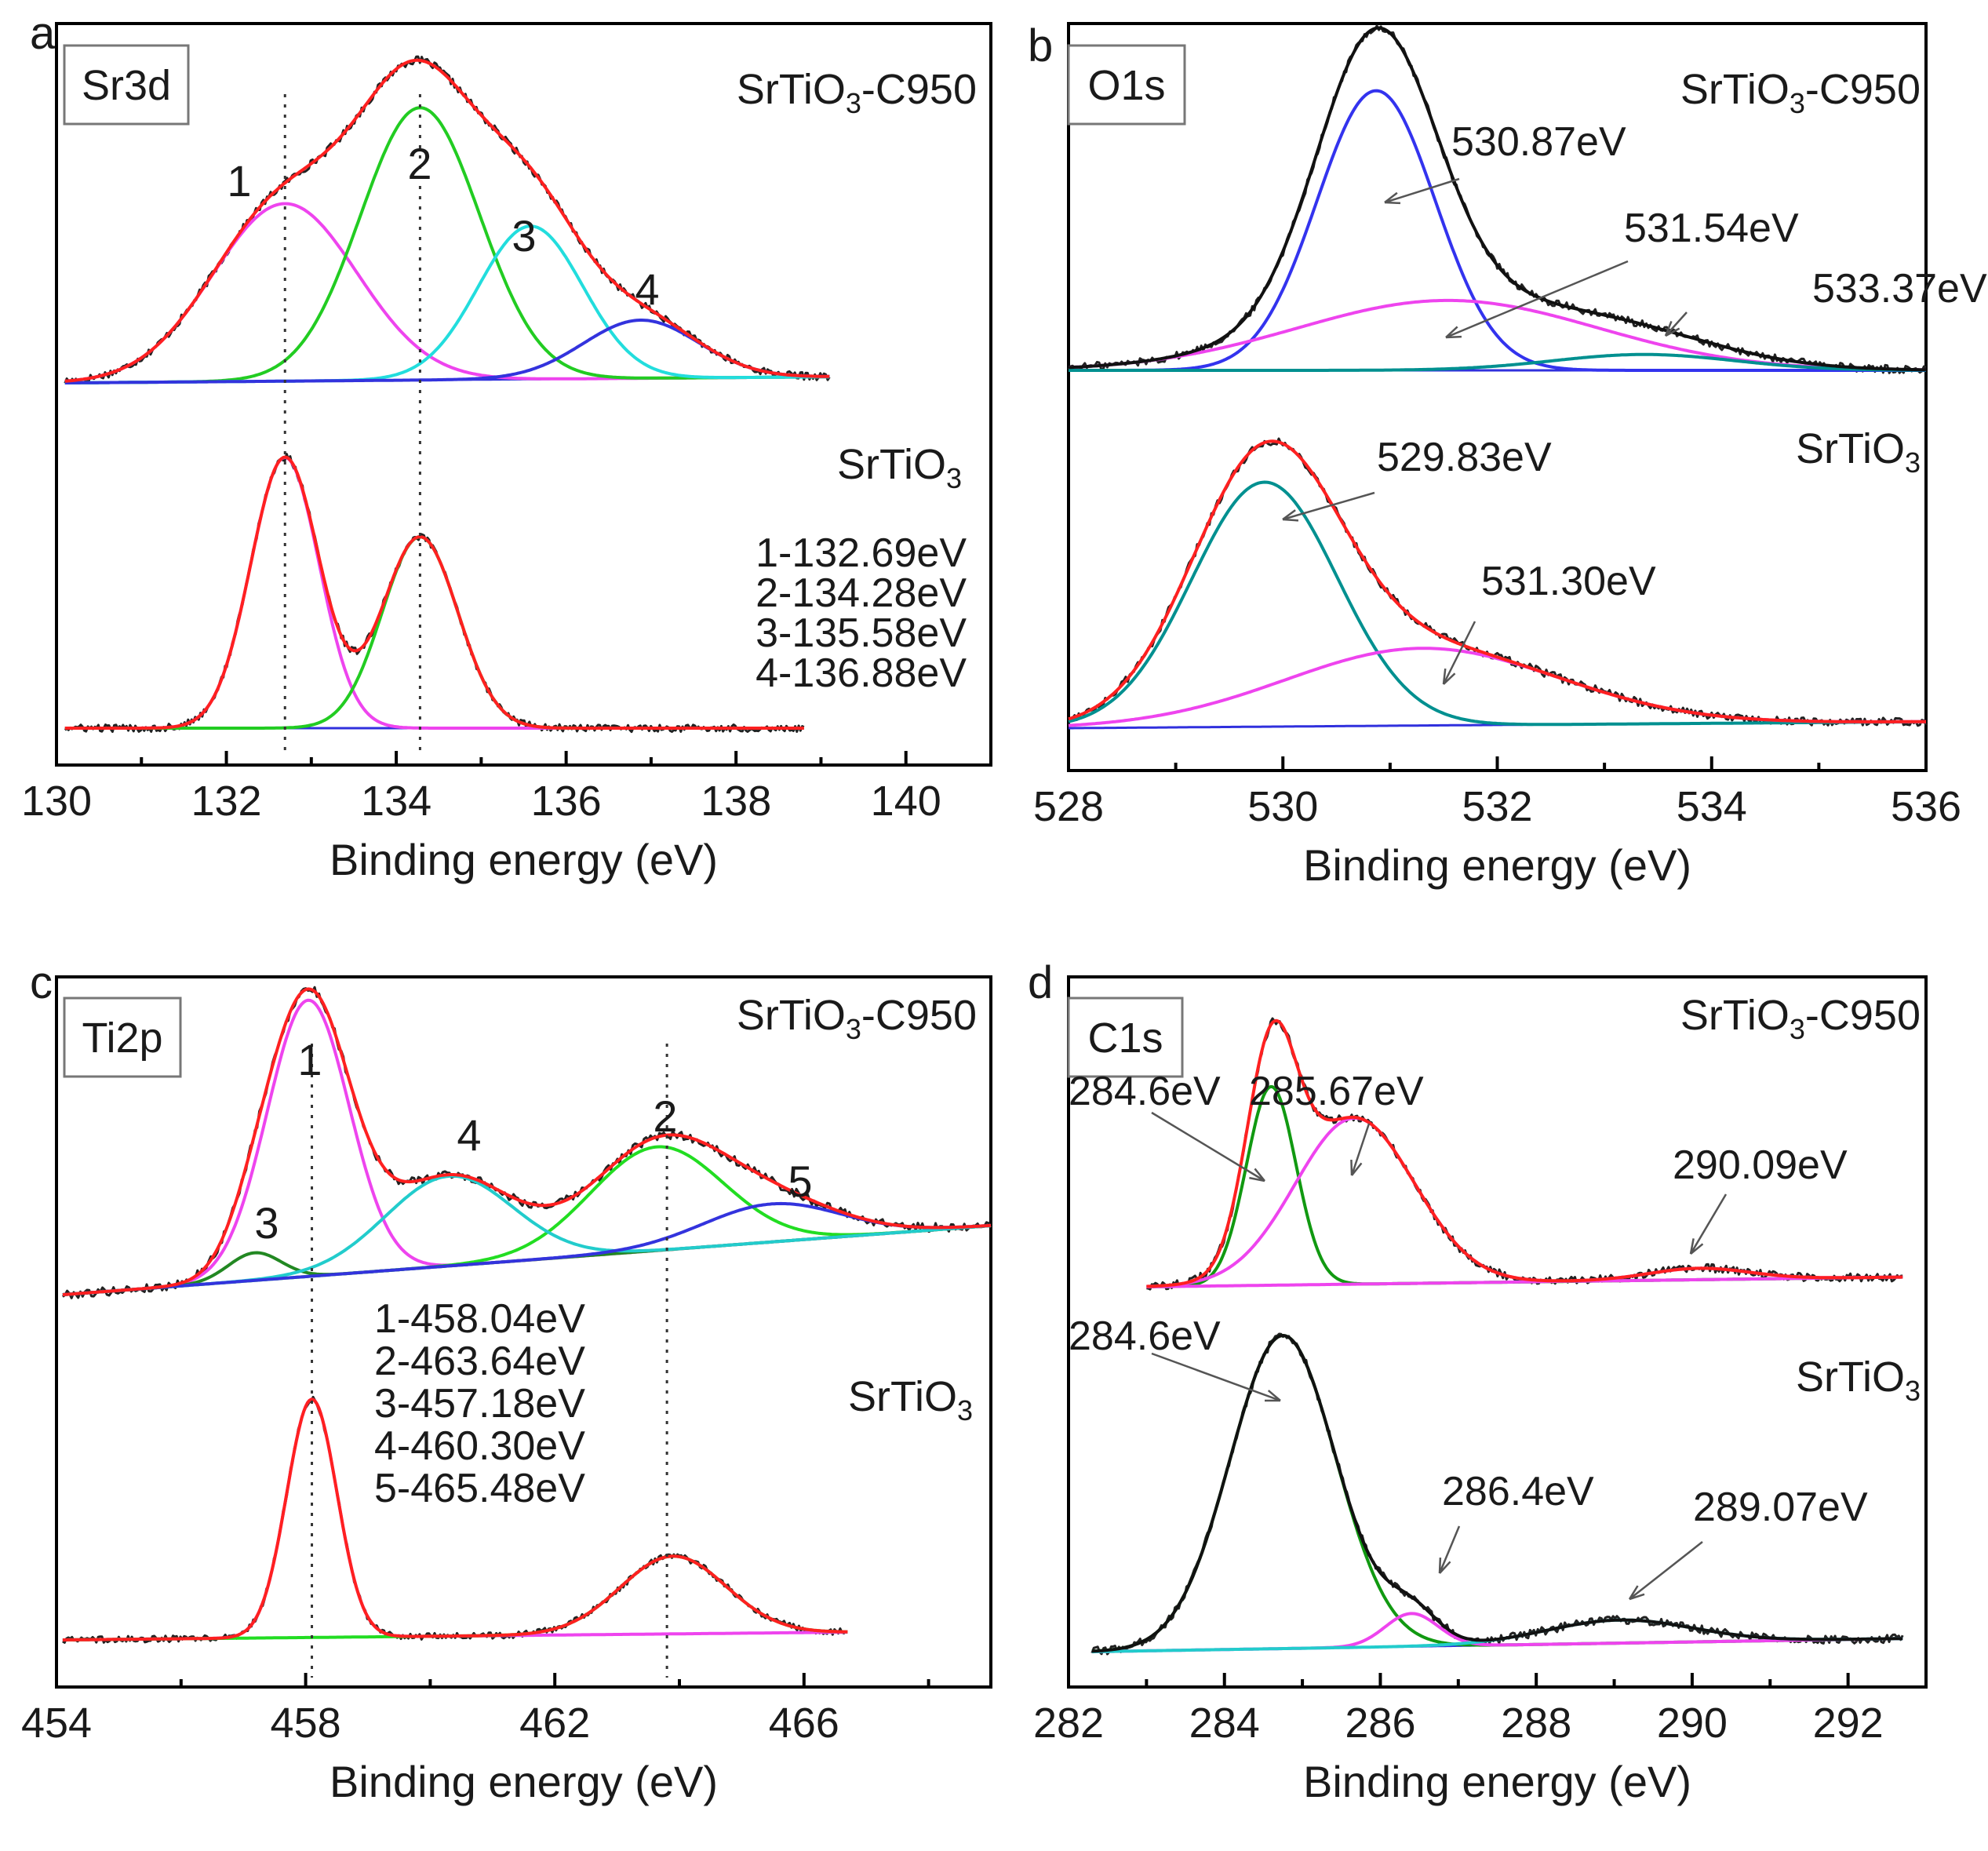 Image resolution: width=1988 pixels, height=1851 pixels. Describe the element at coordinates (1225, 1724) in the screenshot. I see `x-tick-label: 284` at that location.